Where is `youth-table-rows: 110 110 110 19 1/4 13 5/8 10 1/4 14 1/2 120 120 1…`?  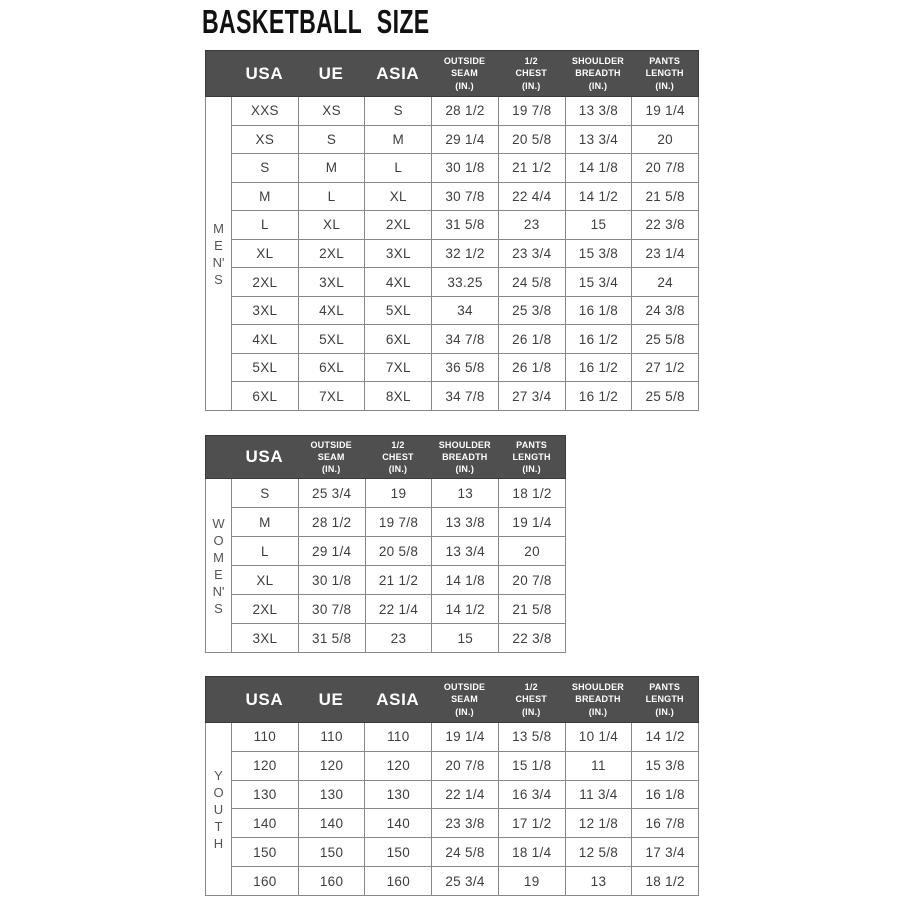
youth-table-rows: 110 110 110 19 1/4 13 5/8 10 1/4 14 1/2 120 120 1… is located at coordinates (465, 809).